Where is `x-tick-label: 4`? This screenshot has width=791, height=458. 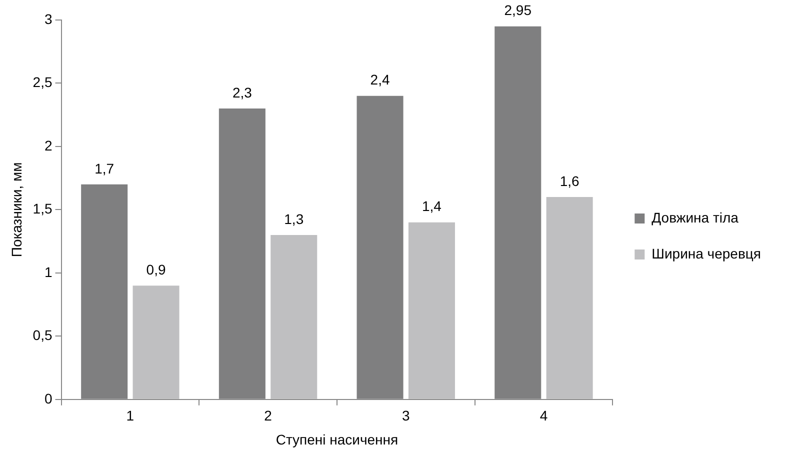 x-tick-label: 4 is located at coordinates (544, 416).